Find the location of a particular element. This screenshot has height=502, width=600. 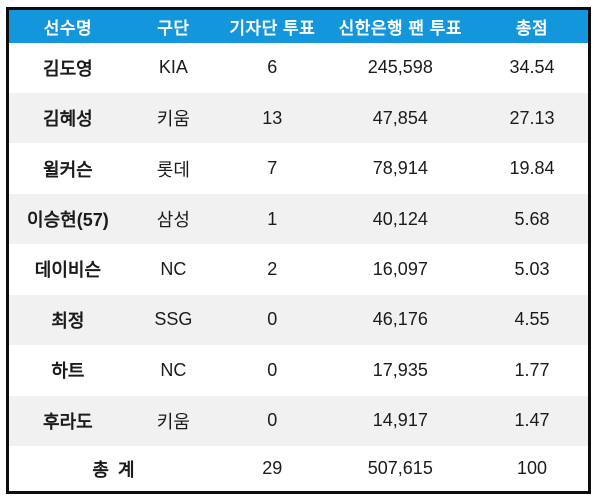

press-votes-cell: 13 is located at coordinates (272, 117).